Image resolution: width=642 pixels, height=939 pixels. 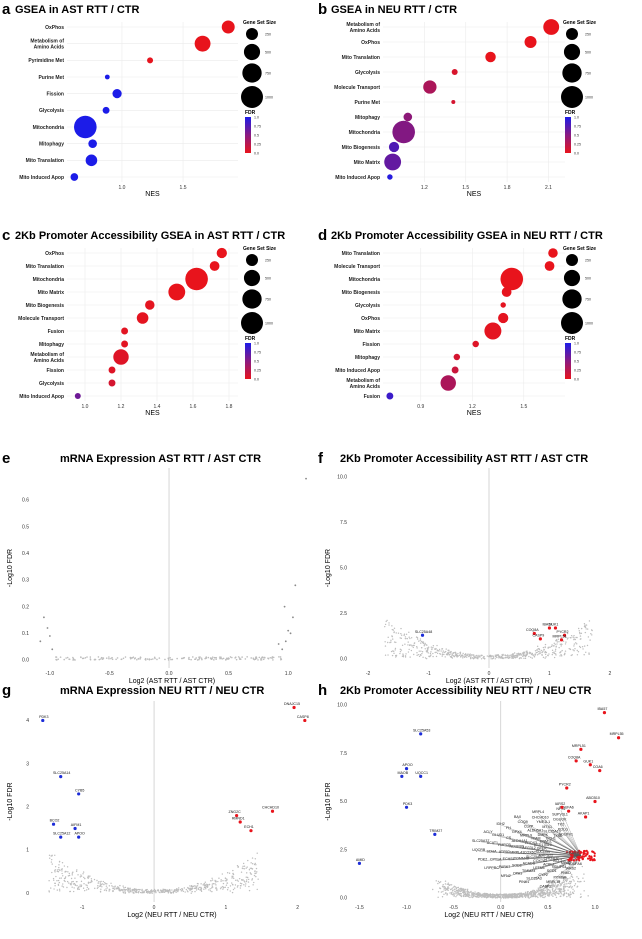 I want to click on x-tick-label: -2, so click(x=368, y=674).